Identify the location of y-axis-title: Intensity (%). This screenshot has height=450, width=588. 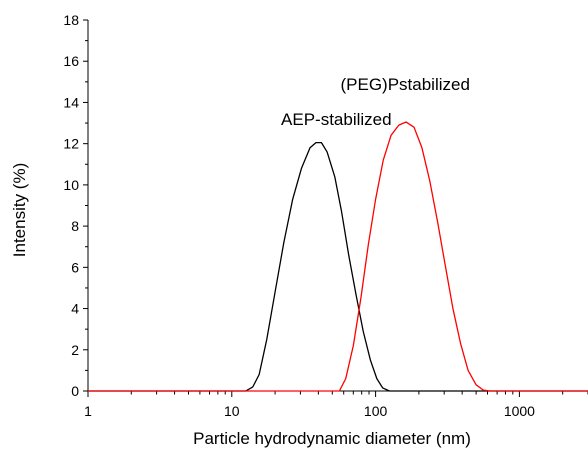
(19, 210).